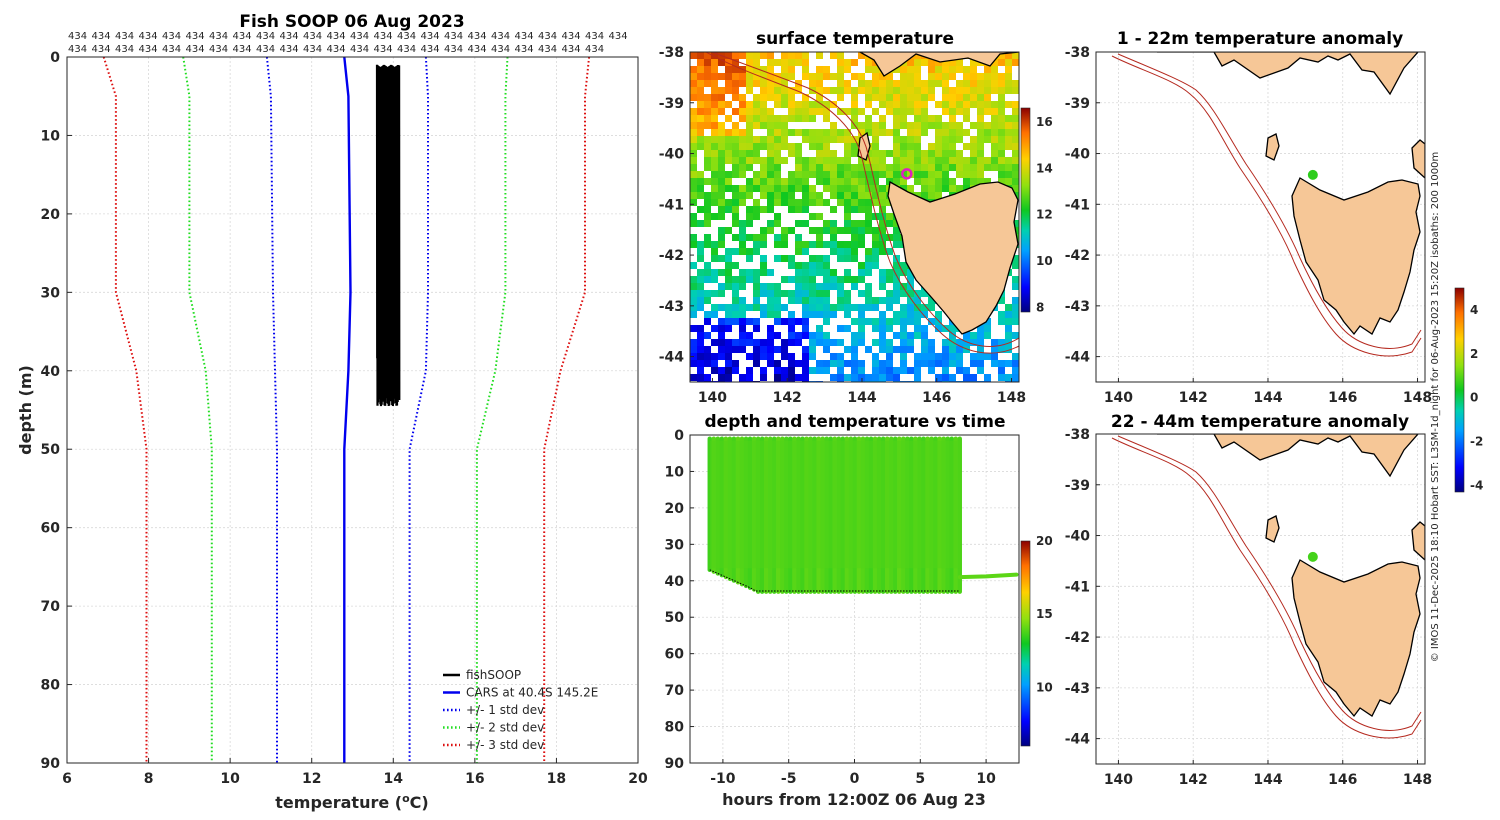 The height and width of the screenshot is (820, 1500). Describe the element at coordinates (505, 728) in the screenshot. I see `legend-label: +/- 2 std dev` at that location.